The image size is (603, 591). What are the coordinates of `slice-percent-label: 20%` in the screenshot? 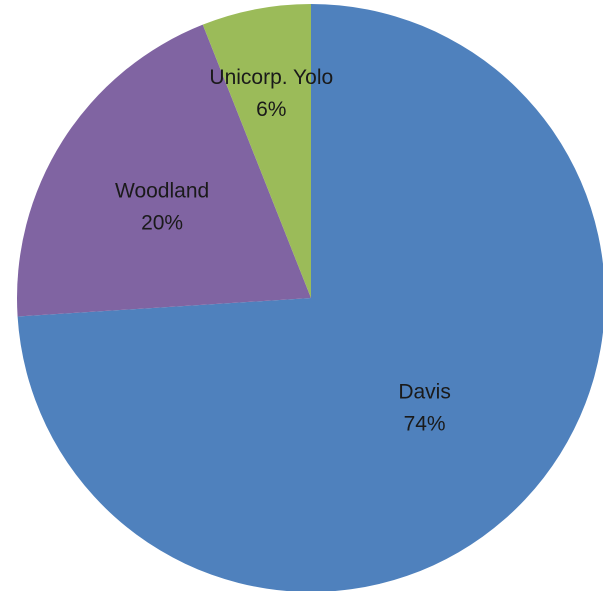 It's located at (162, 223).